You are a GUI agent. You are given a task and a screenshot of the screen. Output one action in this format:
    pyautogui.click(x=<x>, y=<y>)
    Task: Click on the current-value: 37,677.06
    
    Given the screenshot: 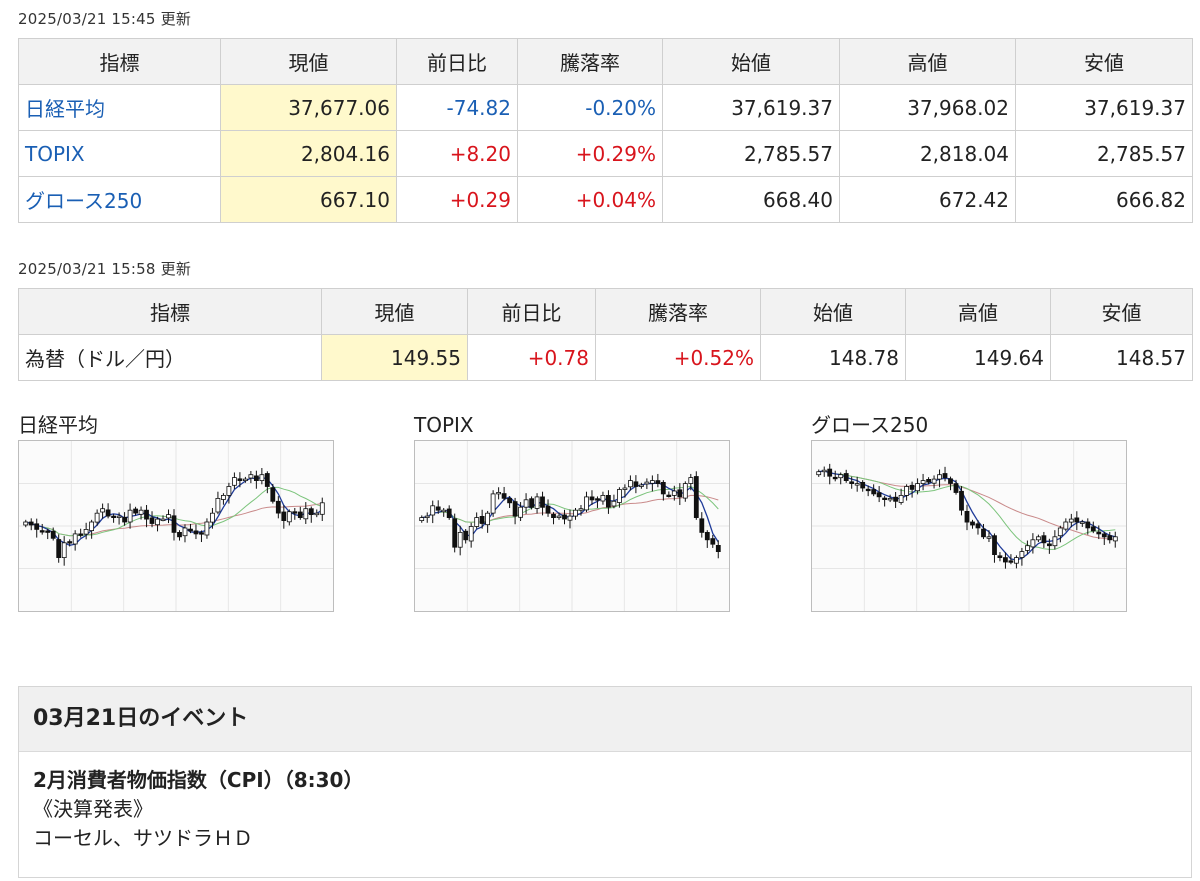 What is the action you would take?
    pyautogui.click(x=308, y=107)
    